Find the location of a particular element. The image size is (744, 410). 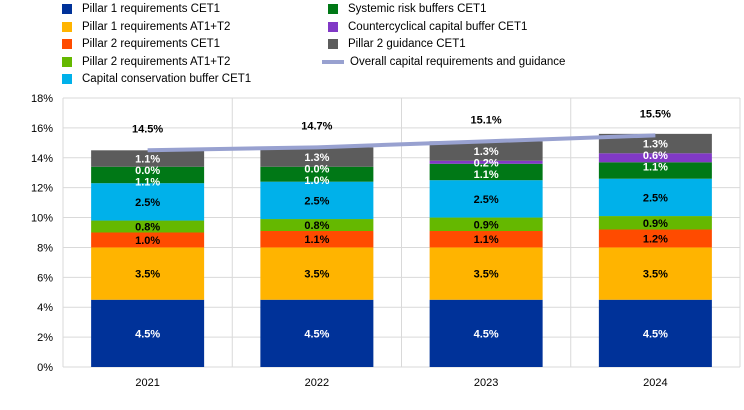

legend-item: Countercyclical capital buffer CET1 is located at coordinates (427, 27).